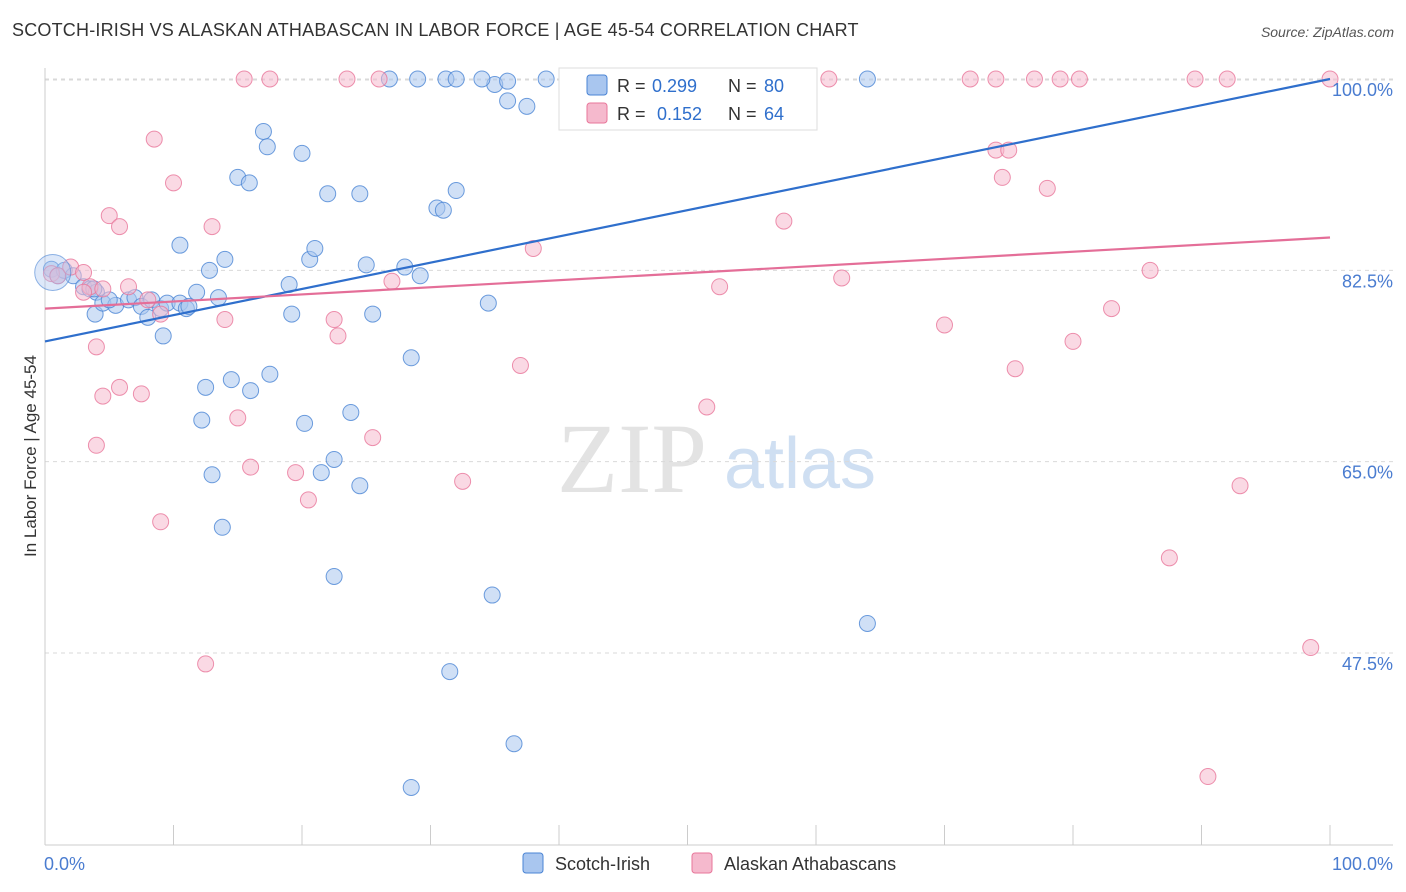 The height and width of the screenshot is (892, 1406). I want to click on series-legend: Scotch-Irish Alaskan Athabascans, so click(709, 863).